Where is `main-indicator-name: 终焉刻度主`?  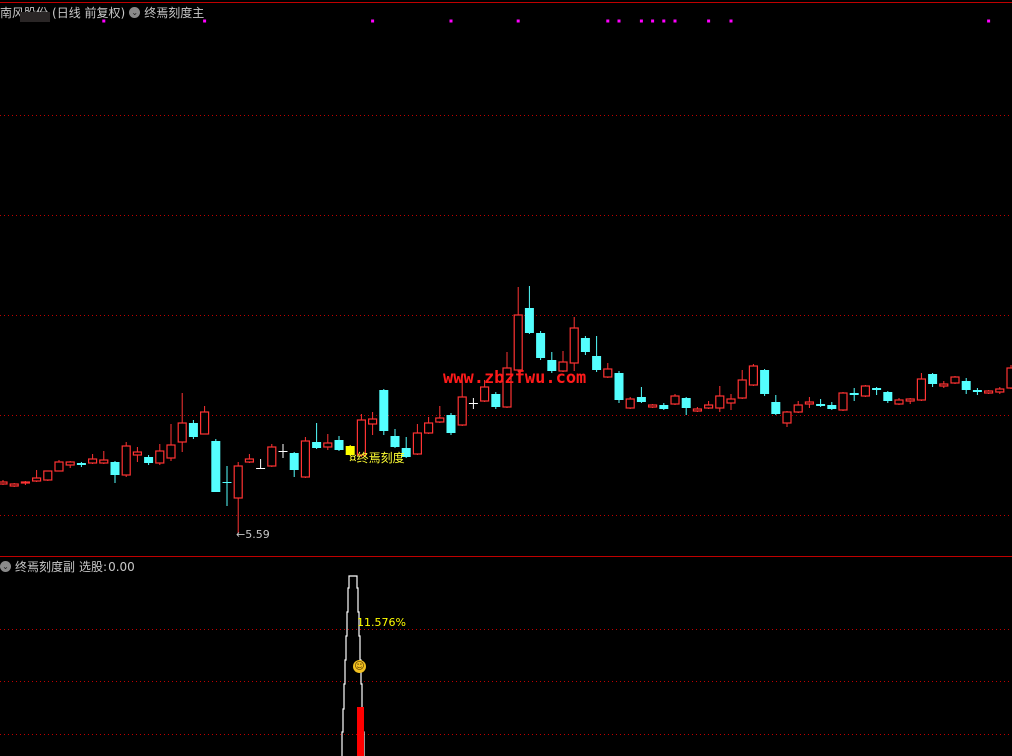
main-indicator-name: 终焉刻度主 is located at coordinates (174, 13).